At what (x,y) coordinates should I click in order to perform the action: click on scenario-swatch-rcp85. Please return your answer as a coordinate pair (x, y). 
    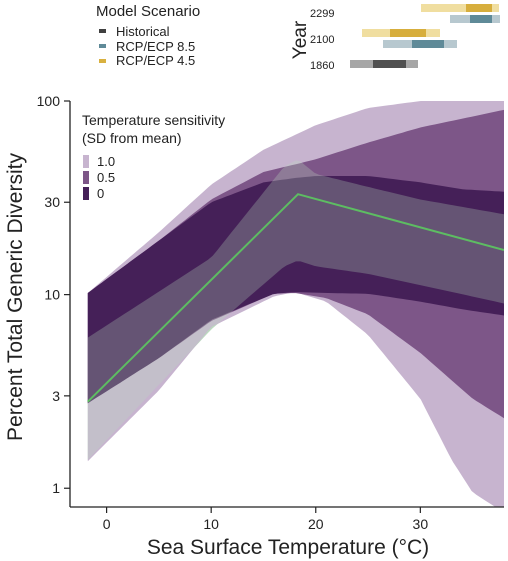
    Looking at the image, I should click on (102, 46).